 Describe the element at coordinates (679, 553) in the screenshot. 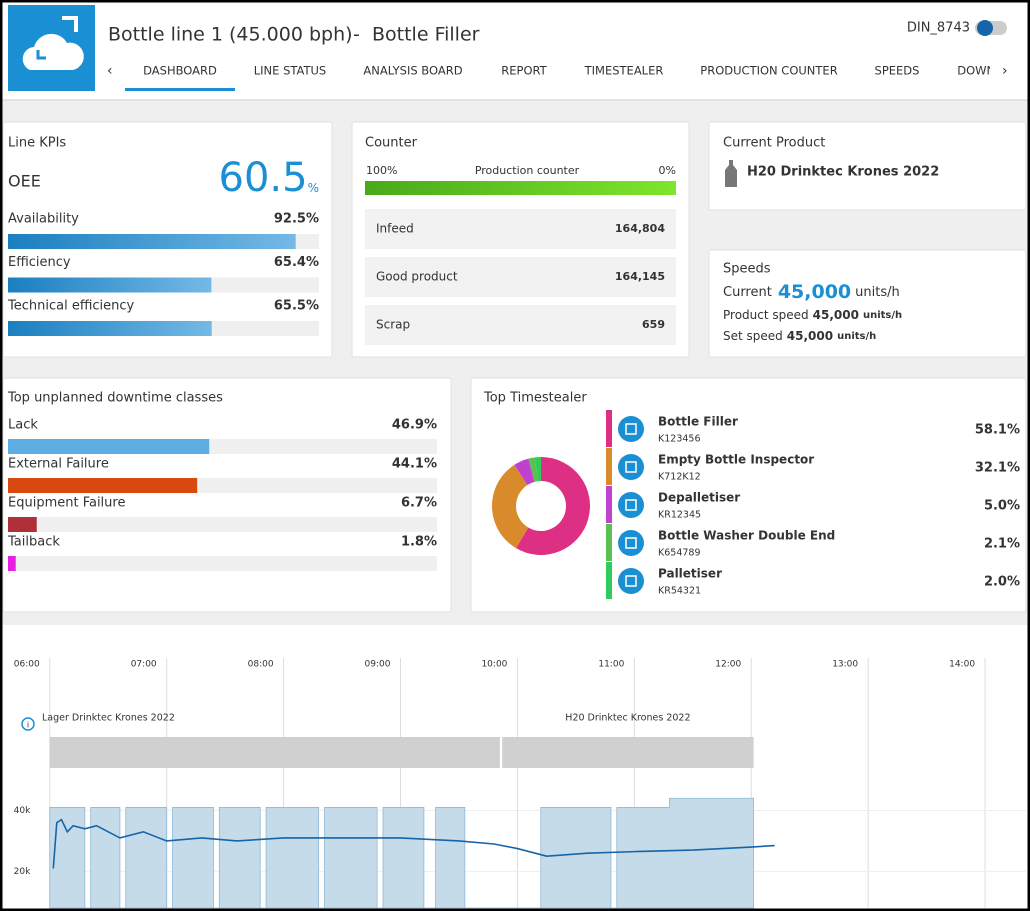

I see `timestealer-code: K654789` at that location.